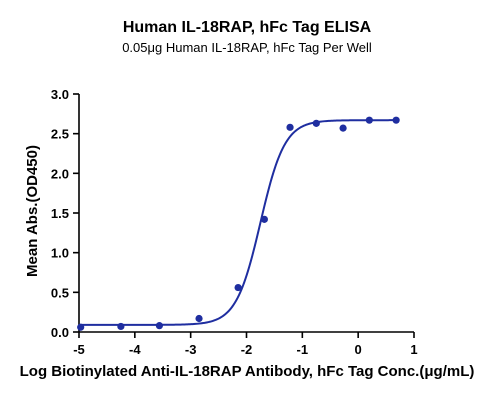  I want to click on x-ticks: -5 -4 -3 -2 -1 0 1, so click(245, 344).